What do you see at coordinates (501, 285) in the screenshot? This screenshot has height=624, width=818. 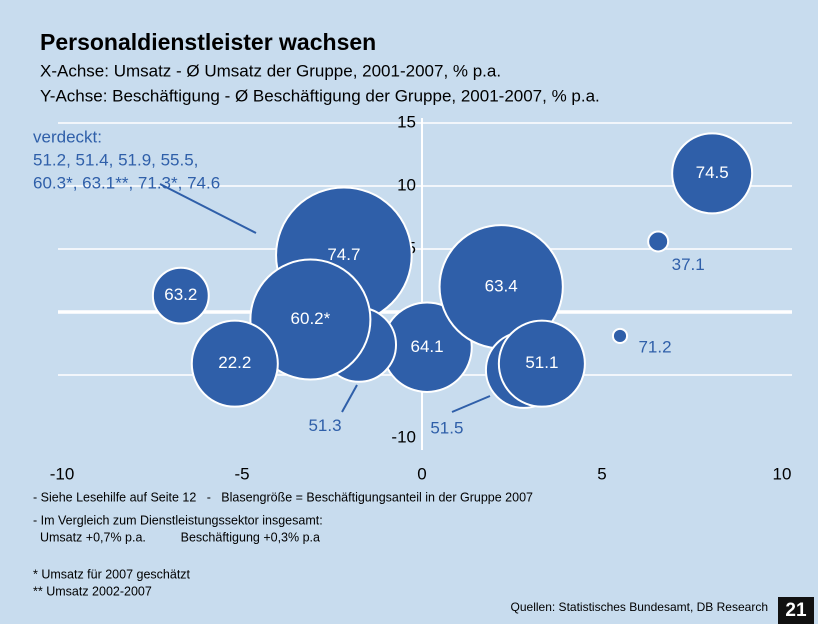 I see `bubble-label: 63.4` at bounding box center [501, 285].